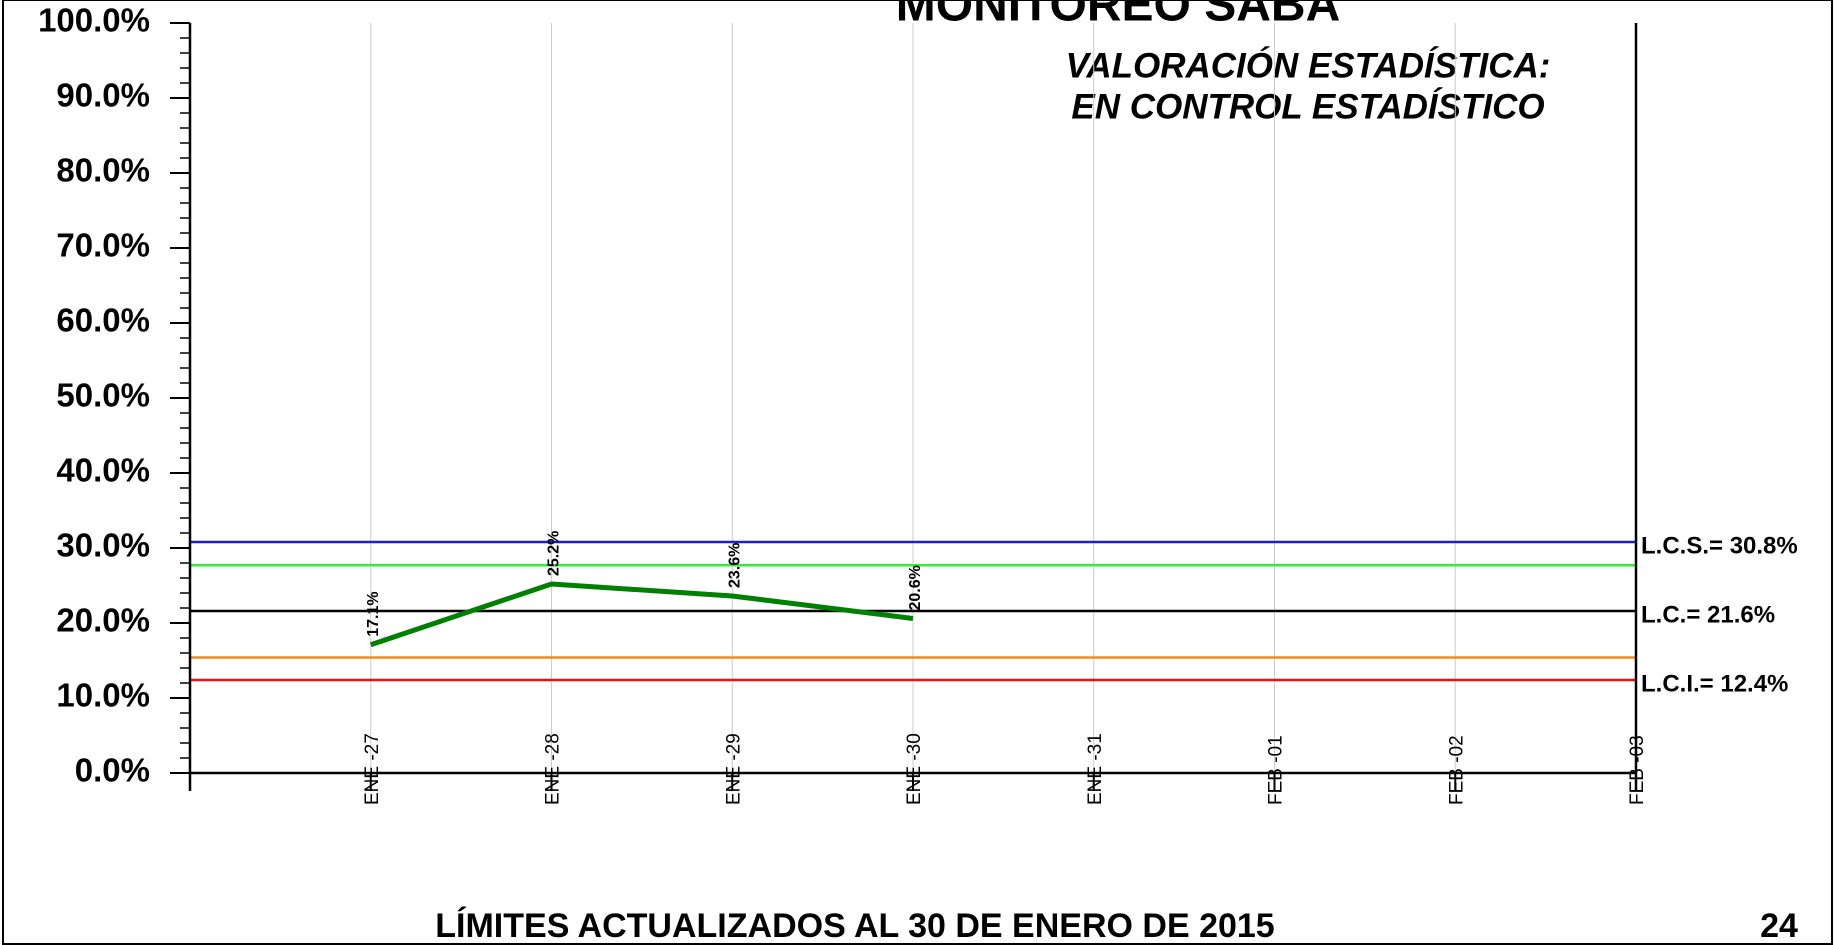 This screenshot has height=945, width=1835. I want to click on x-tick-label: ENE -30, so click(914, 769).